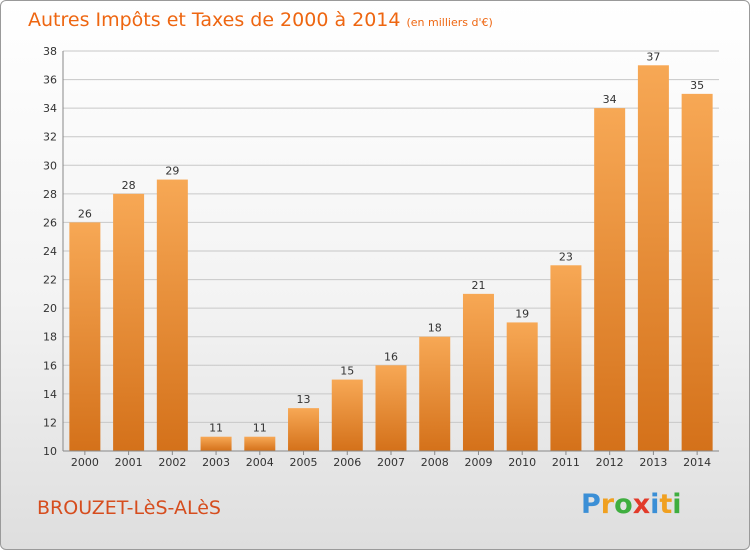 The image size is (750, 550). Describe the element at coordinates (478, 462) in the screenshot. I see `x-tick-label: 2009` at that location.